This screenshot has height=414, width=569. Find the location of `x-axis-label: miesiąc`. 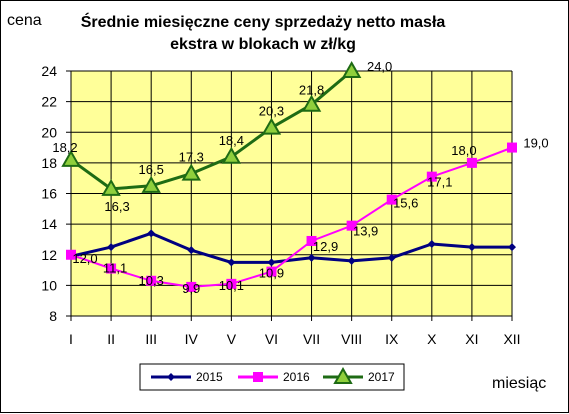

x-axis-label: miesiąc is located at coordinates (519, 383).